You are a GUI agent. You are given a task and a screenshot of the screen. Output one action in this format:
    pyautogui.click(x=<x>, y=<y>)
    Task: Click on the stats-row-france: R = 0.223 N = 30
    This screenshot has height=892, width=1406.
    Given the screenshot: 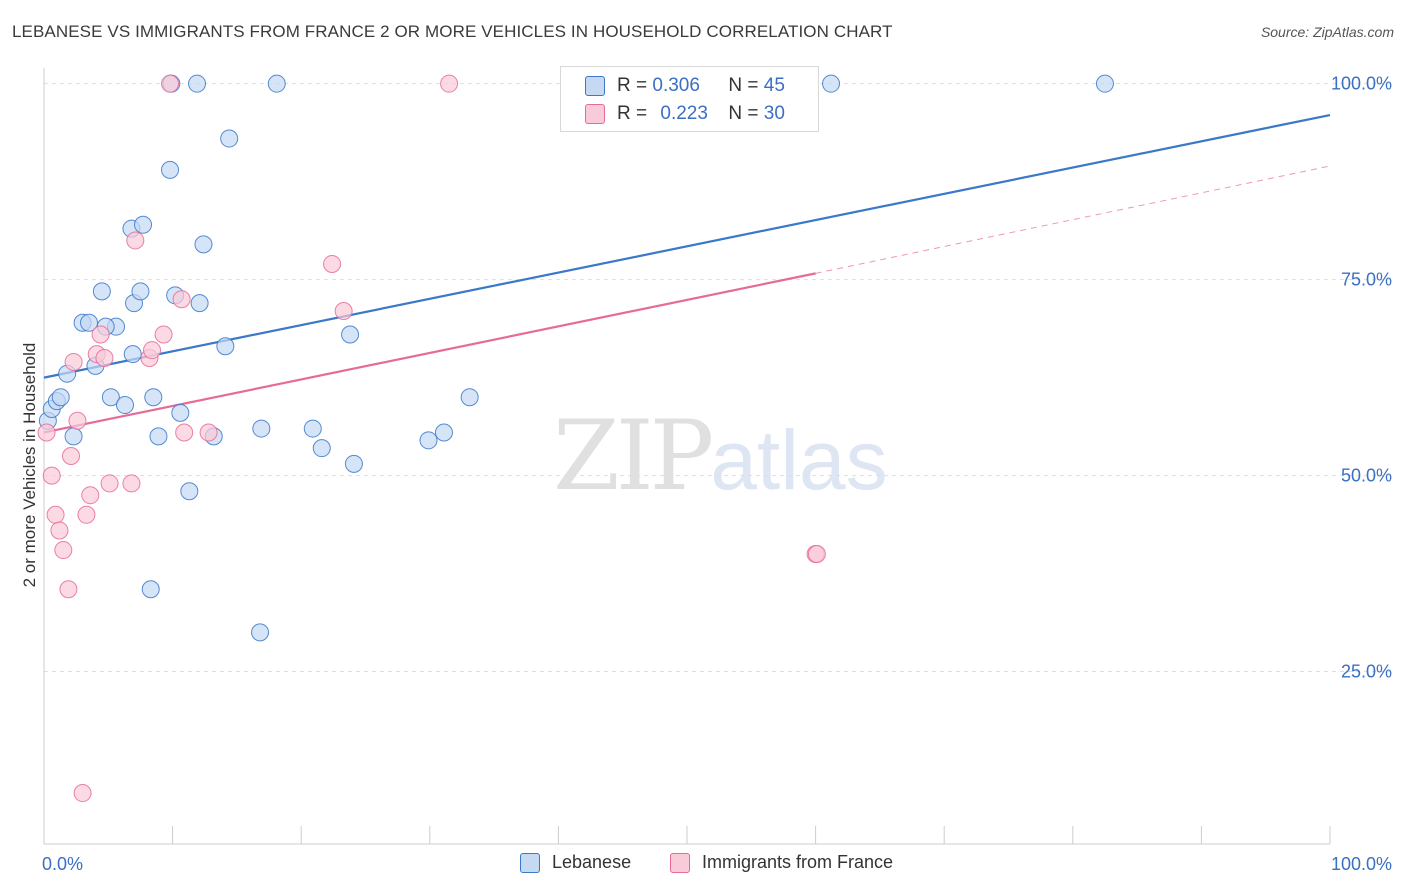 What is the action you would take?
    pyautogui.click(x=685, y=114)
    